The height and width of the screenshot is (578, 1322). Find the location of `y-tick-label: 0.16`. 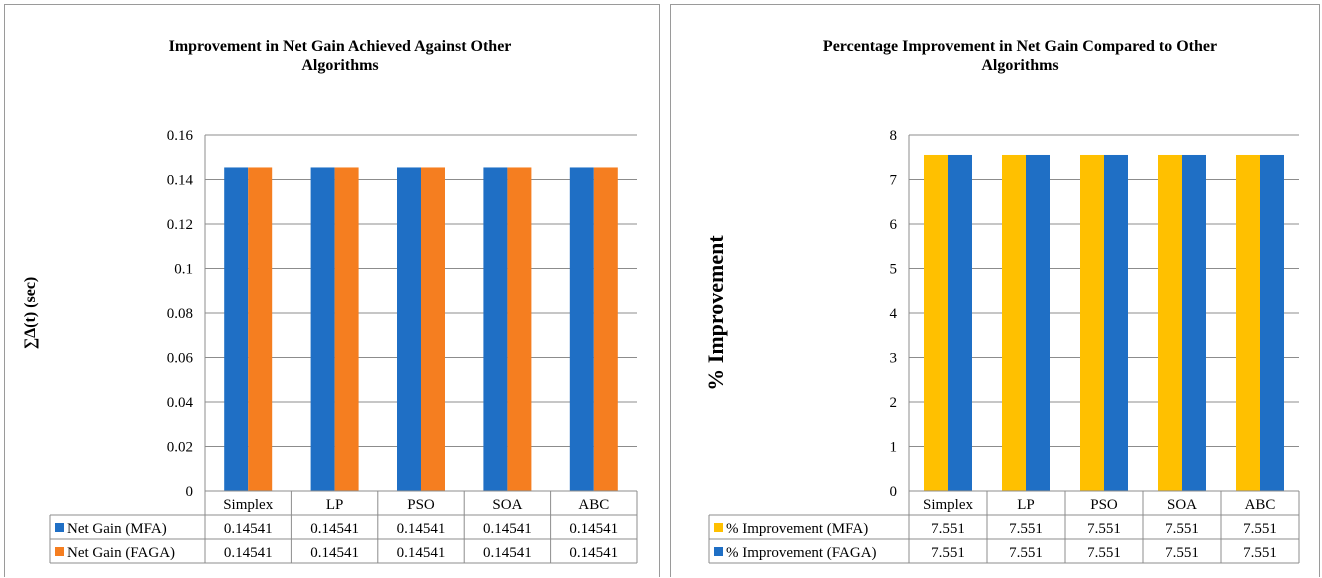

y-tick-label: 0.16 is located at coordinates (180, 136).